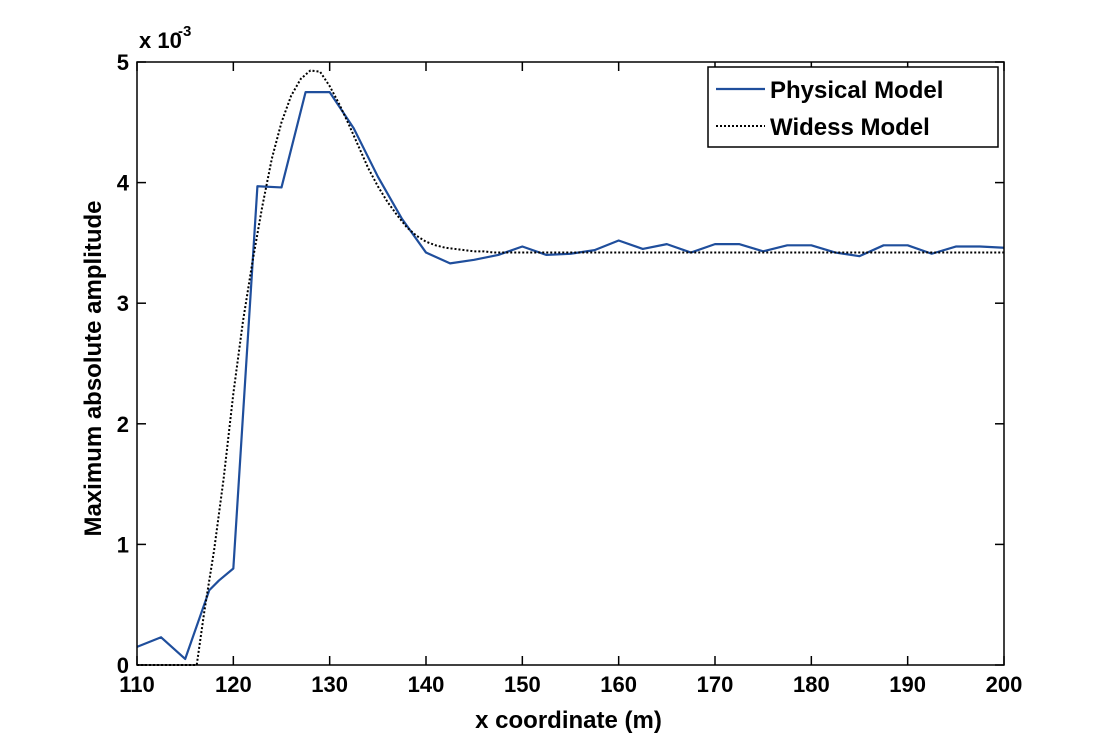  I want to click on x-tick-label: 110, so click(137, 684).